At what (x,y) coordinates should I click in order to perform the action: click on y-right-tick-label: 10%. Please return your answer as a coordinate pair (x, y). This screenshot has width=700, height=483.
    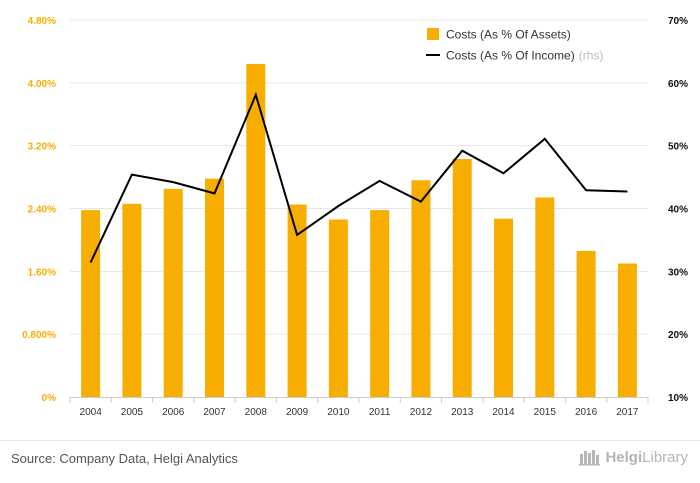
    Looking at the image, I should click on (678, 398).